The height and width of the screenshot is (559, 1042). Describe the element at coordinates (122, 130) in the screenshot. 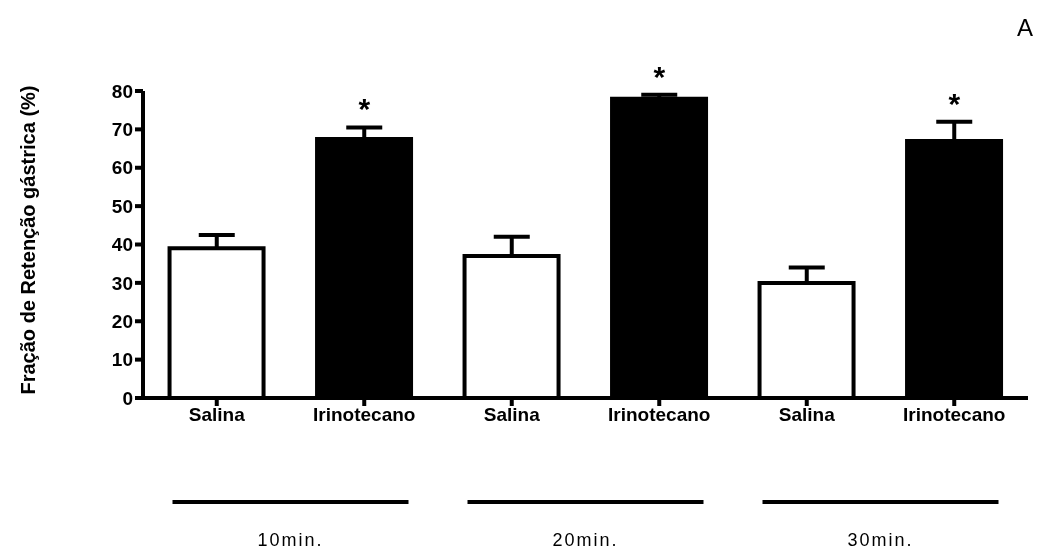

I see `y-tick-label: 70` at that location.